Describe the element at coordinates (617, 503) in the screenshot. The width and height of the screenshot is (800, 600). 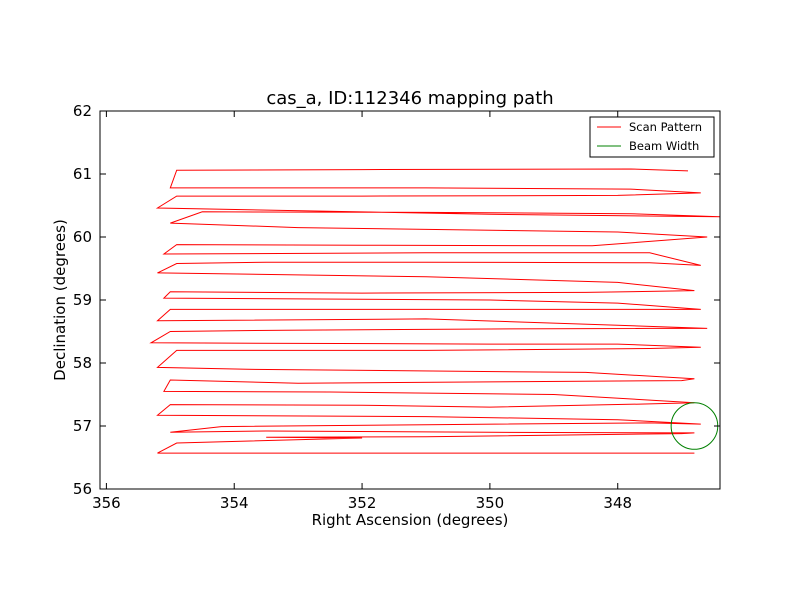
I see `x-tick-label: 348` at that location.